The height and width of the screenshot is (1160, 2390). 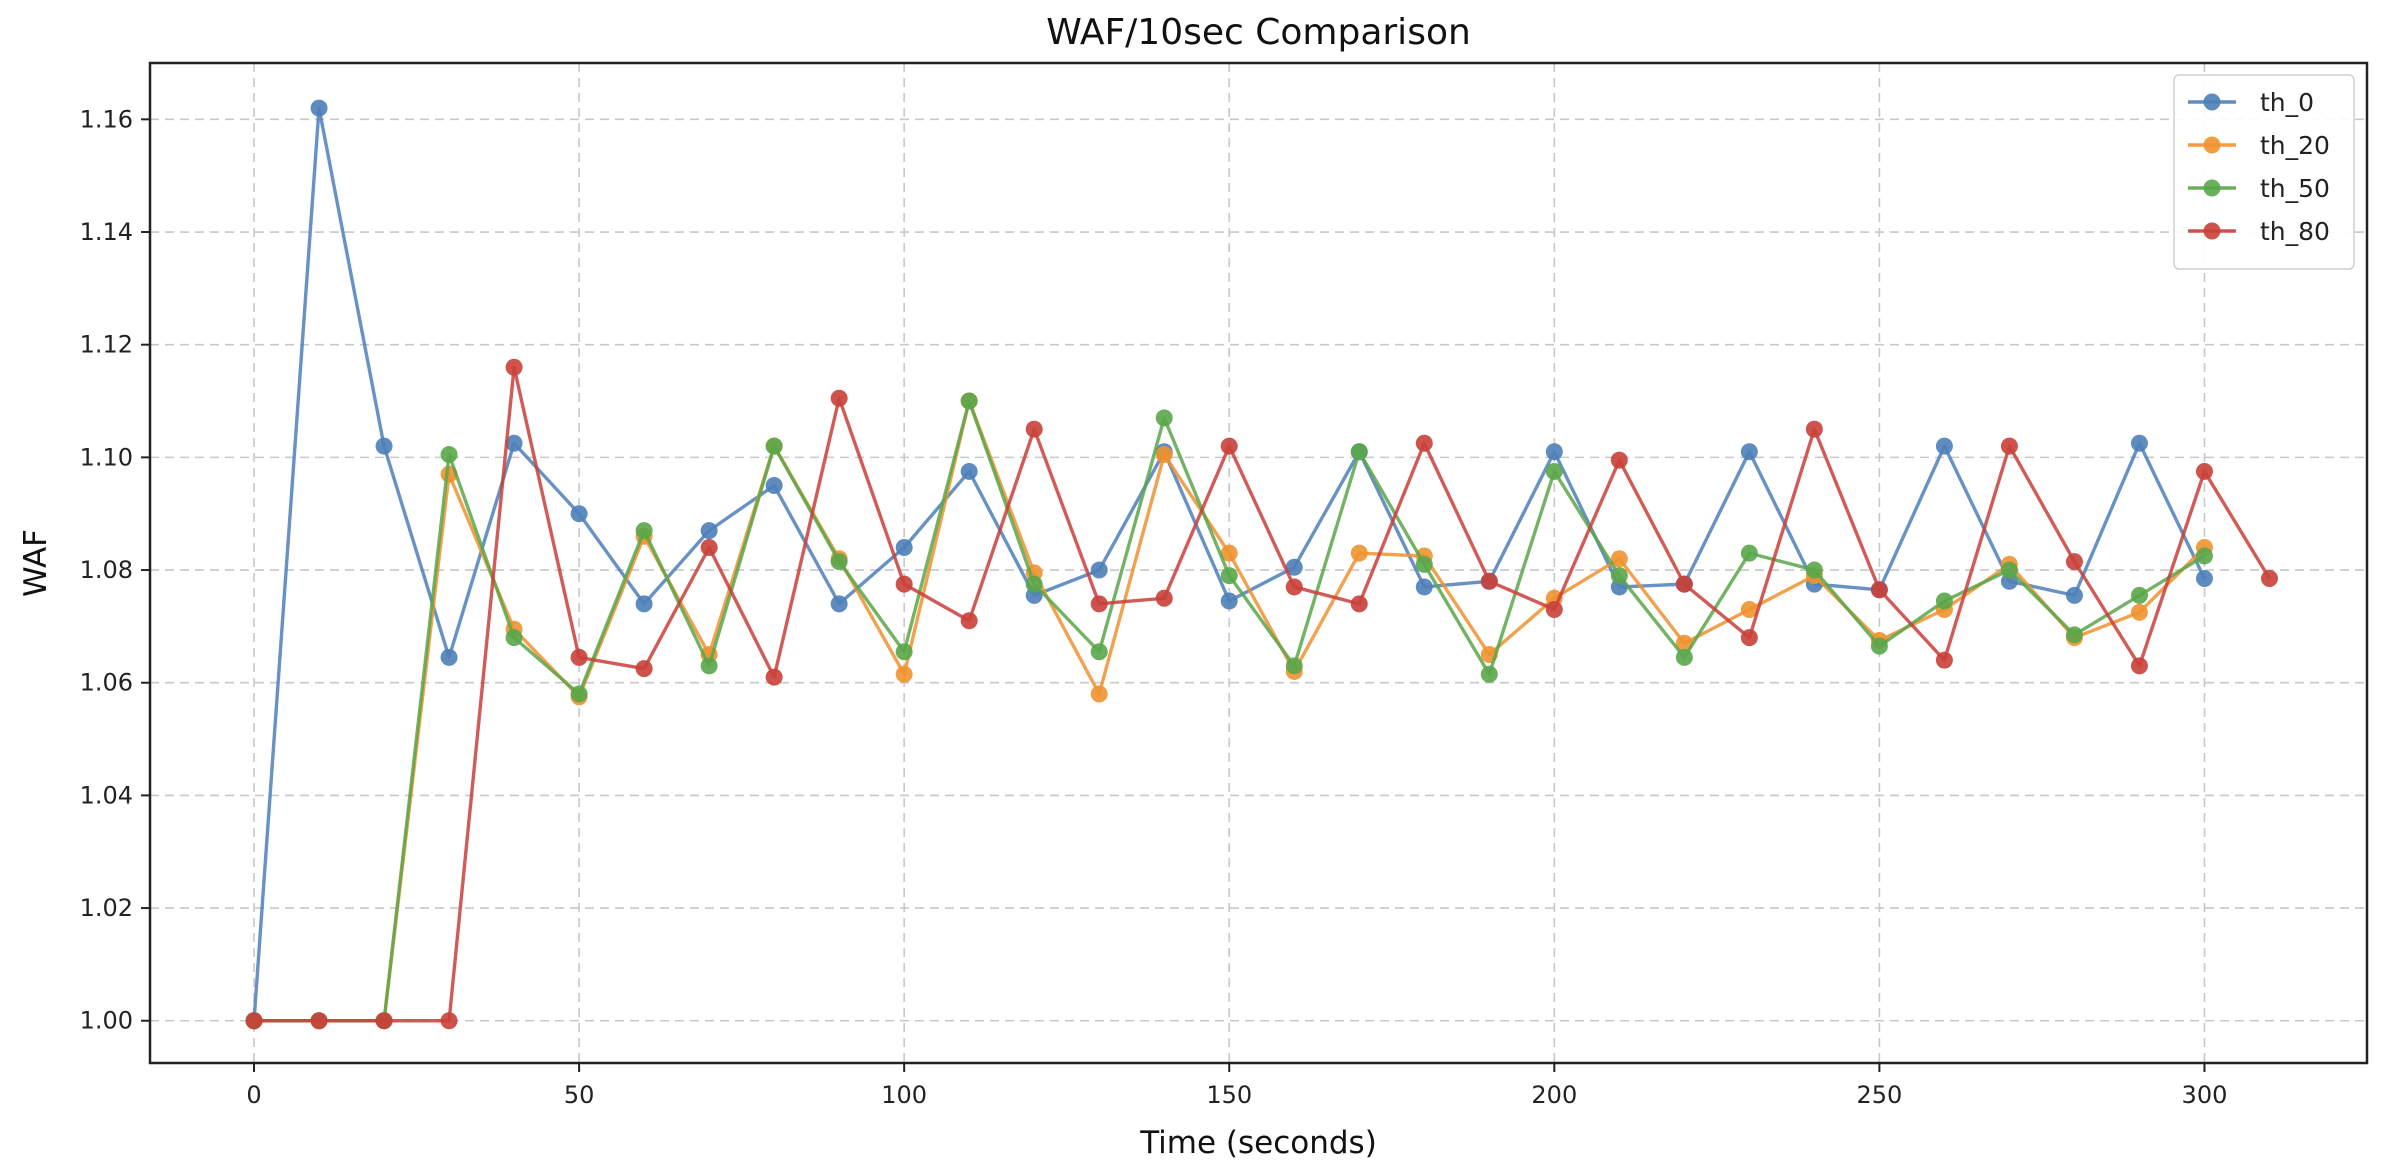 What do you see at coordinates (2264, 172) in the screenshot?
I see `legend: th_0 th_20 th_50 th_80` at bounding box center [2264, 172].